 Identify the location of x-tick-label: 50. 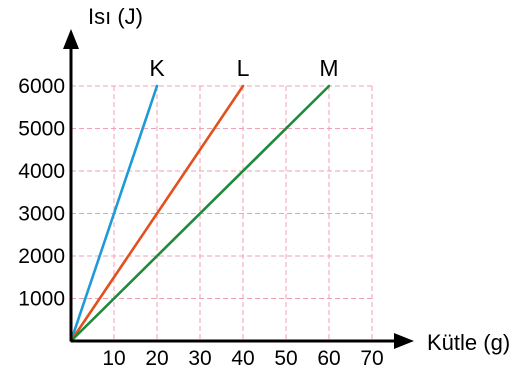
(285, 358).